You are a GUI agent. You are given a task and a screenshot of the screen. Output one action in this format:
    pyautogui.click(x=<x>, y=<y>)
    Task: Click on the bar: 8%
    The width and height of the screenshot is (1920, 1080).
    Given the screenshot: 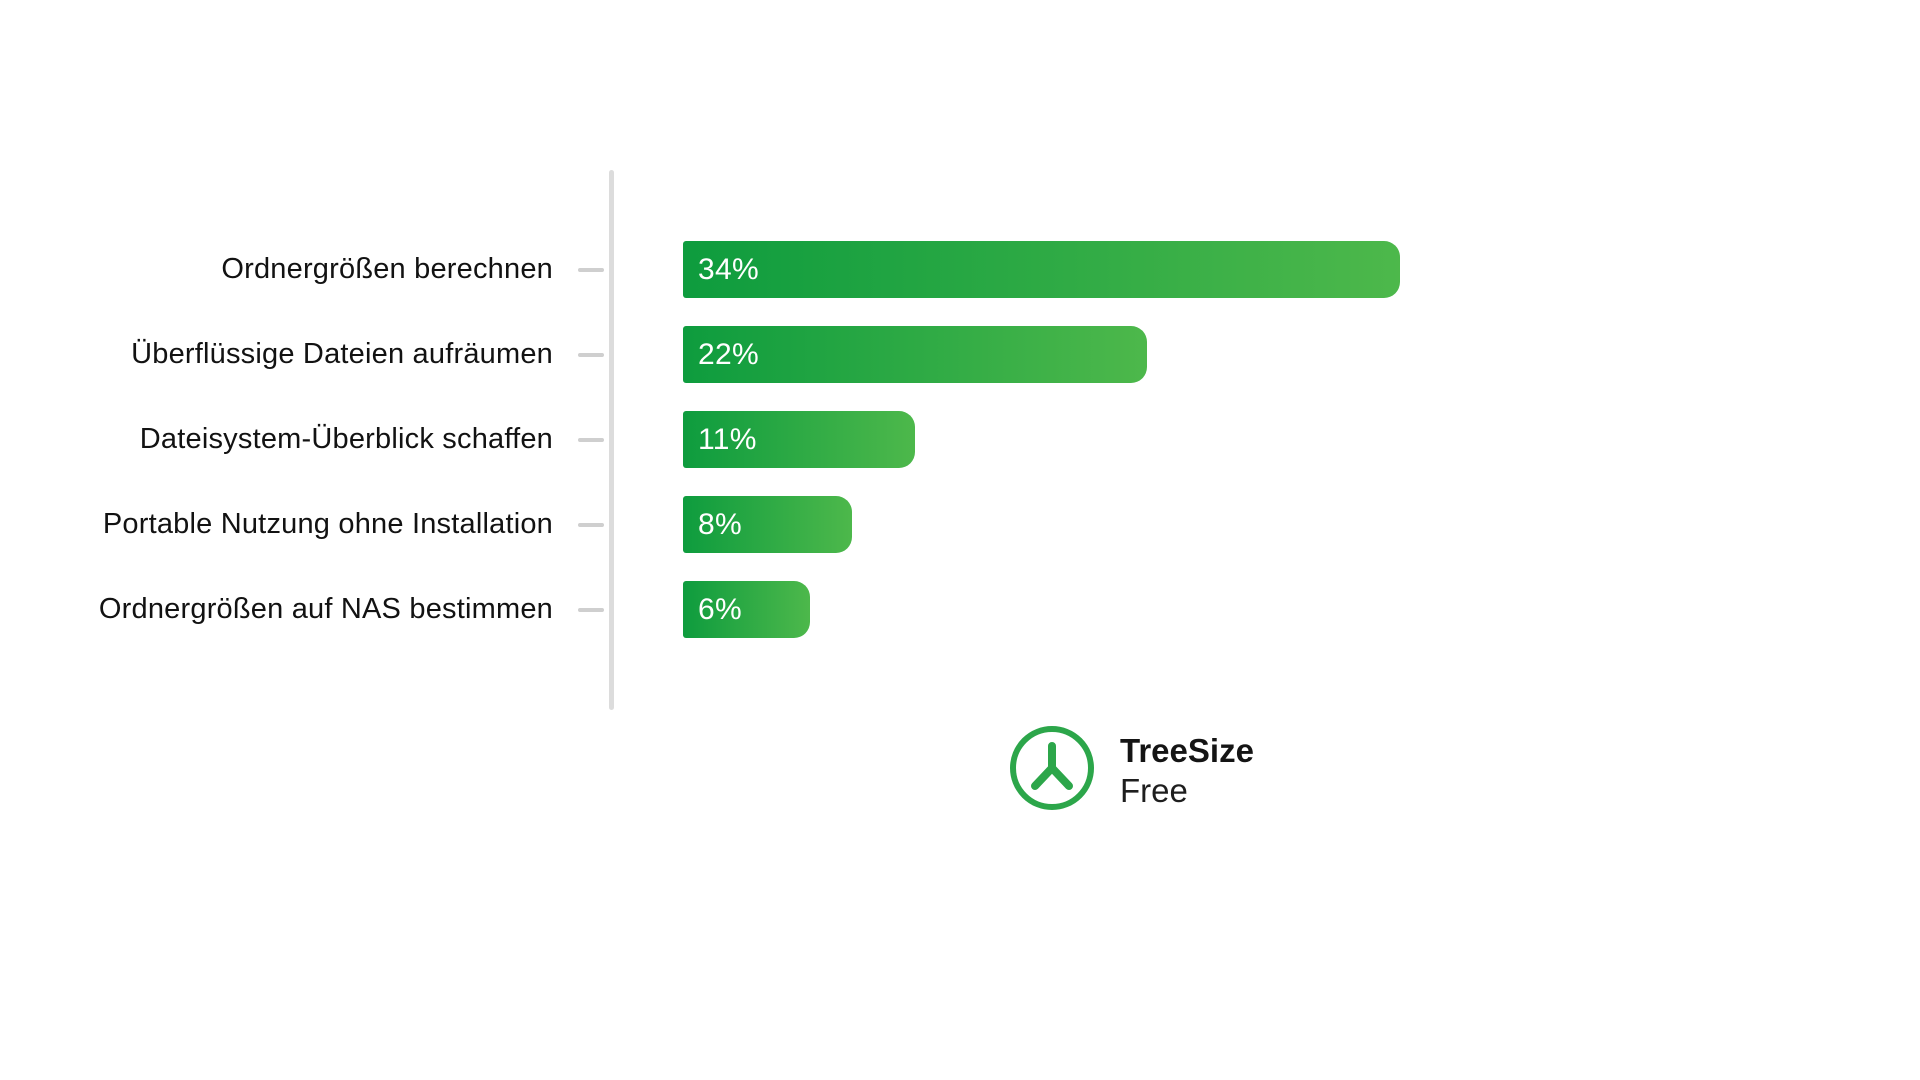 What is the action you would take?
    pyautogui.click(x=767, y=524)
    